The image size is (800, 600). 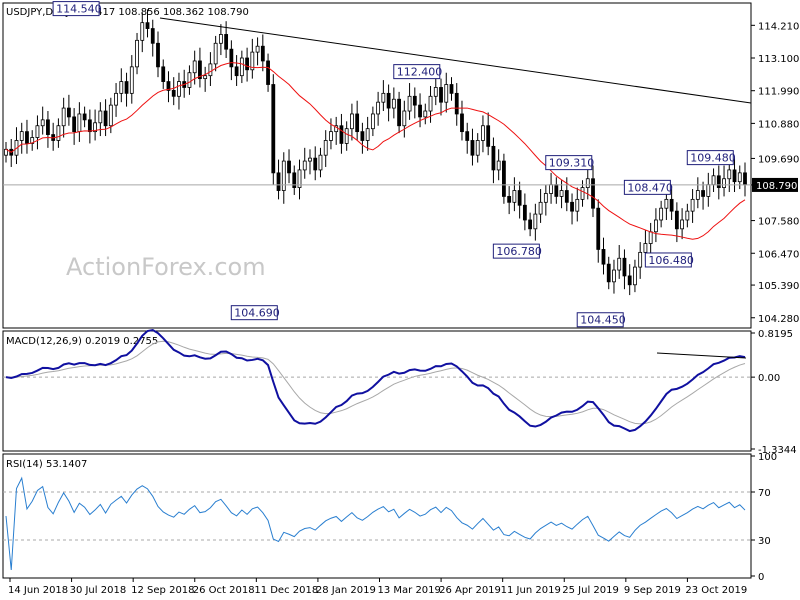 I want to click on price-tick-label: 113.100, so click(x=778, y=59).